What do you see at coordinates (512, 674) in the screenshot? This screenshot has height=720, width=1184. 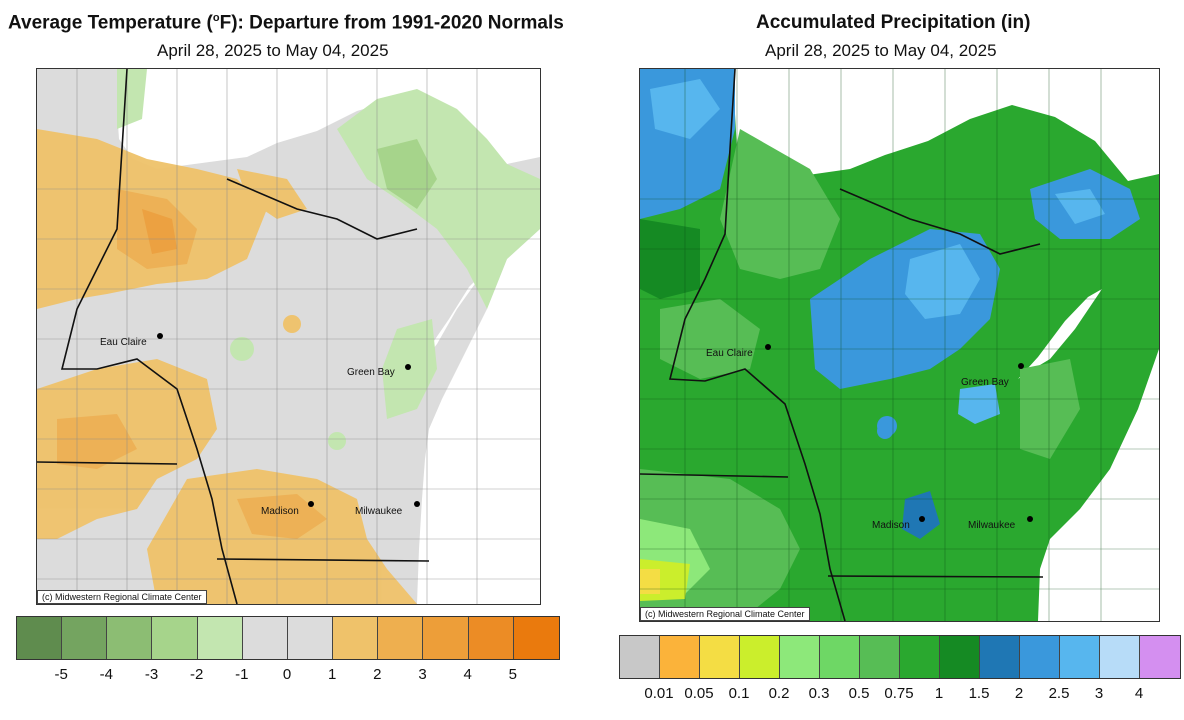 I see `legend-tick-label: 5` at bounding box center [512, 674].